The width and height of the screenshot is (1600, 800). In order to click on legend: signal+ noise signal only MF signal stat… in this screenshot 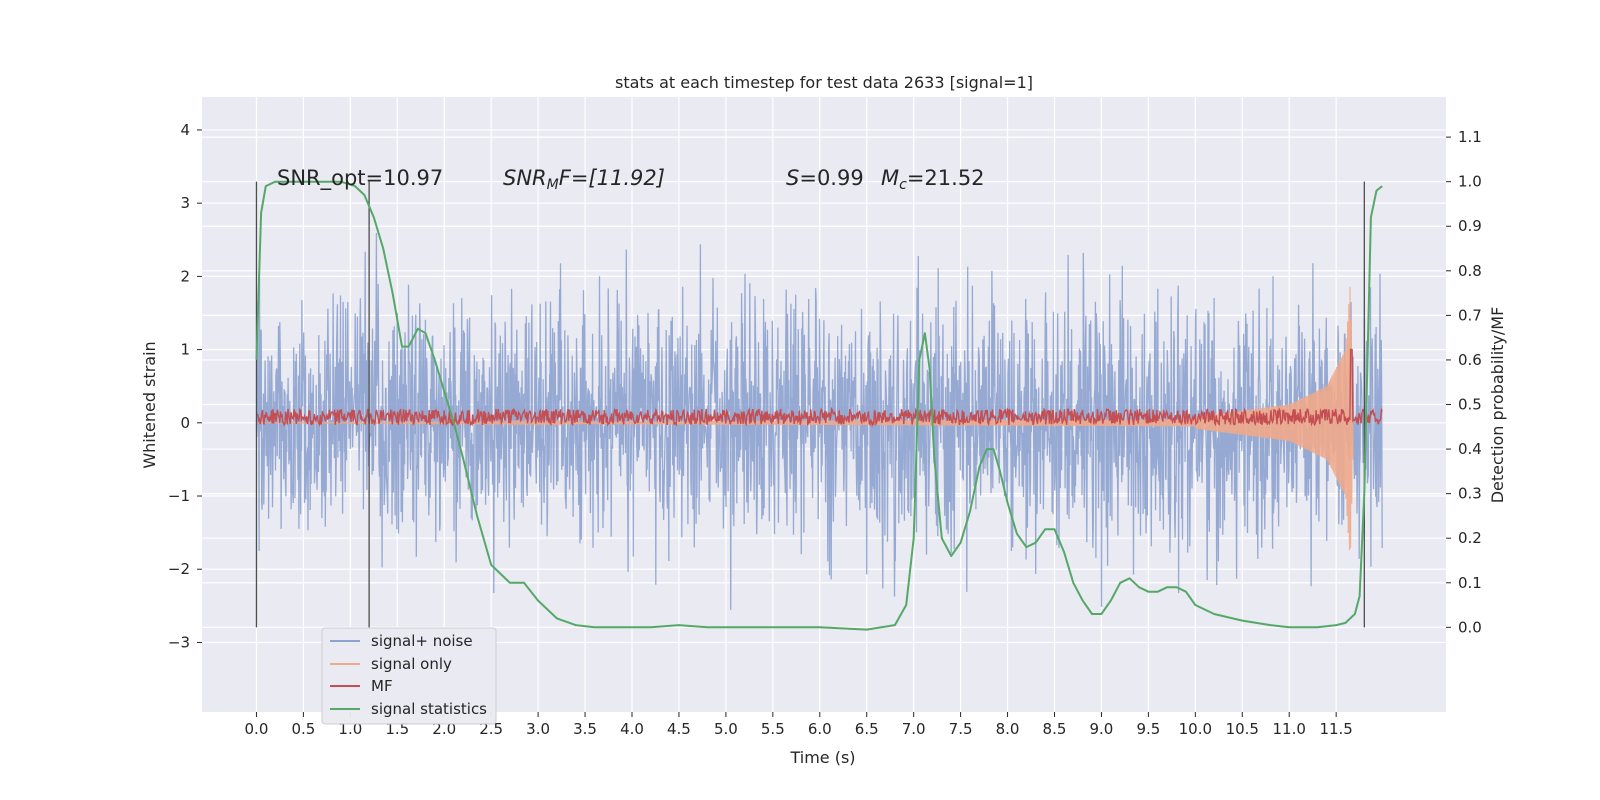, I will do `click(409, 676)`.